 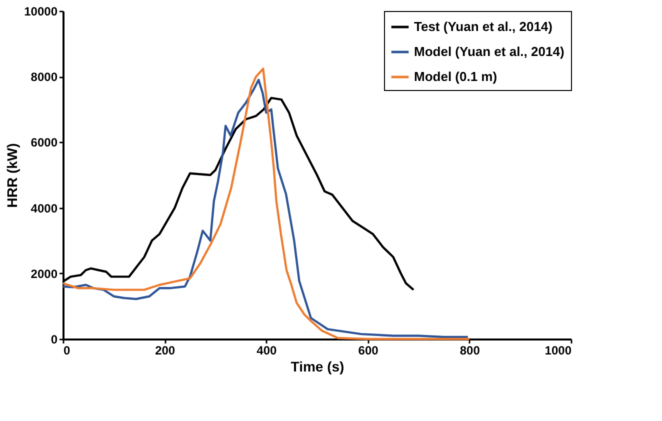 What do you see at coordinates (44, 77) in the screenshot?
I see `y-tick-label: 8000` at bounding box center [44, 77].